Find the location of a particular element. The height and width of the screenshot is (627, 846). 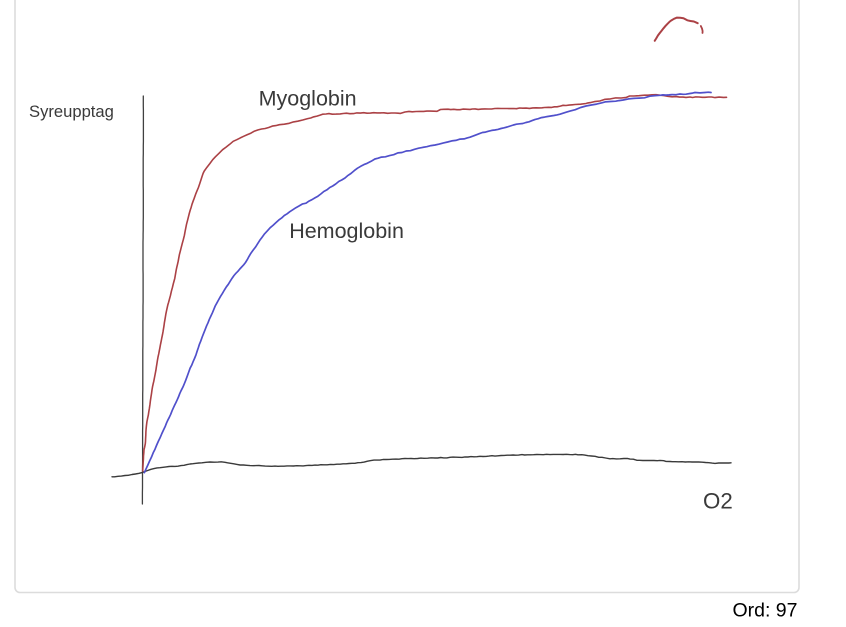

svg-text: Hemoglobin is located at coordinates (346, 231).